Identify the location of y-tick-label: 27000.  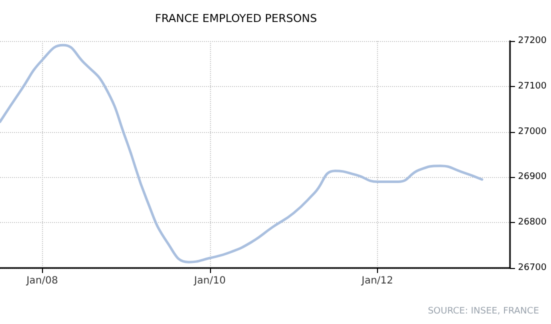
(532, 131).